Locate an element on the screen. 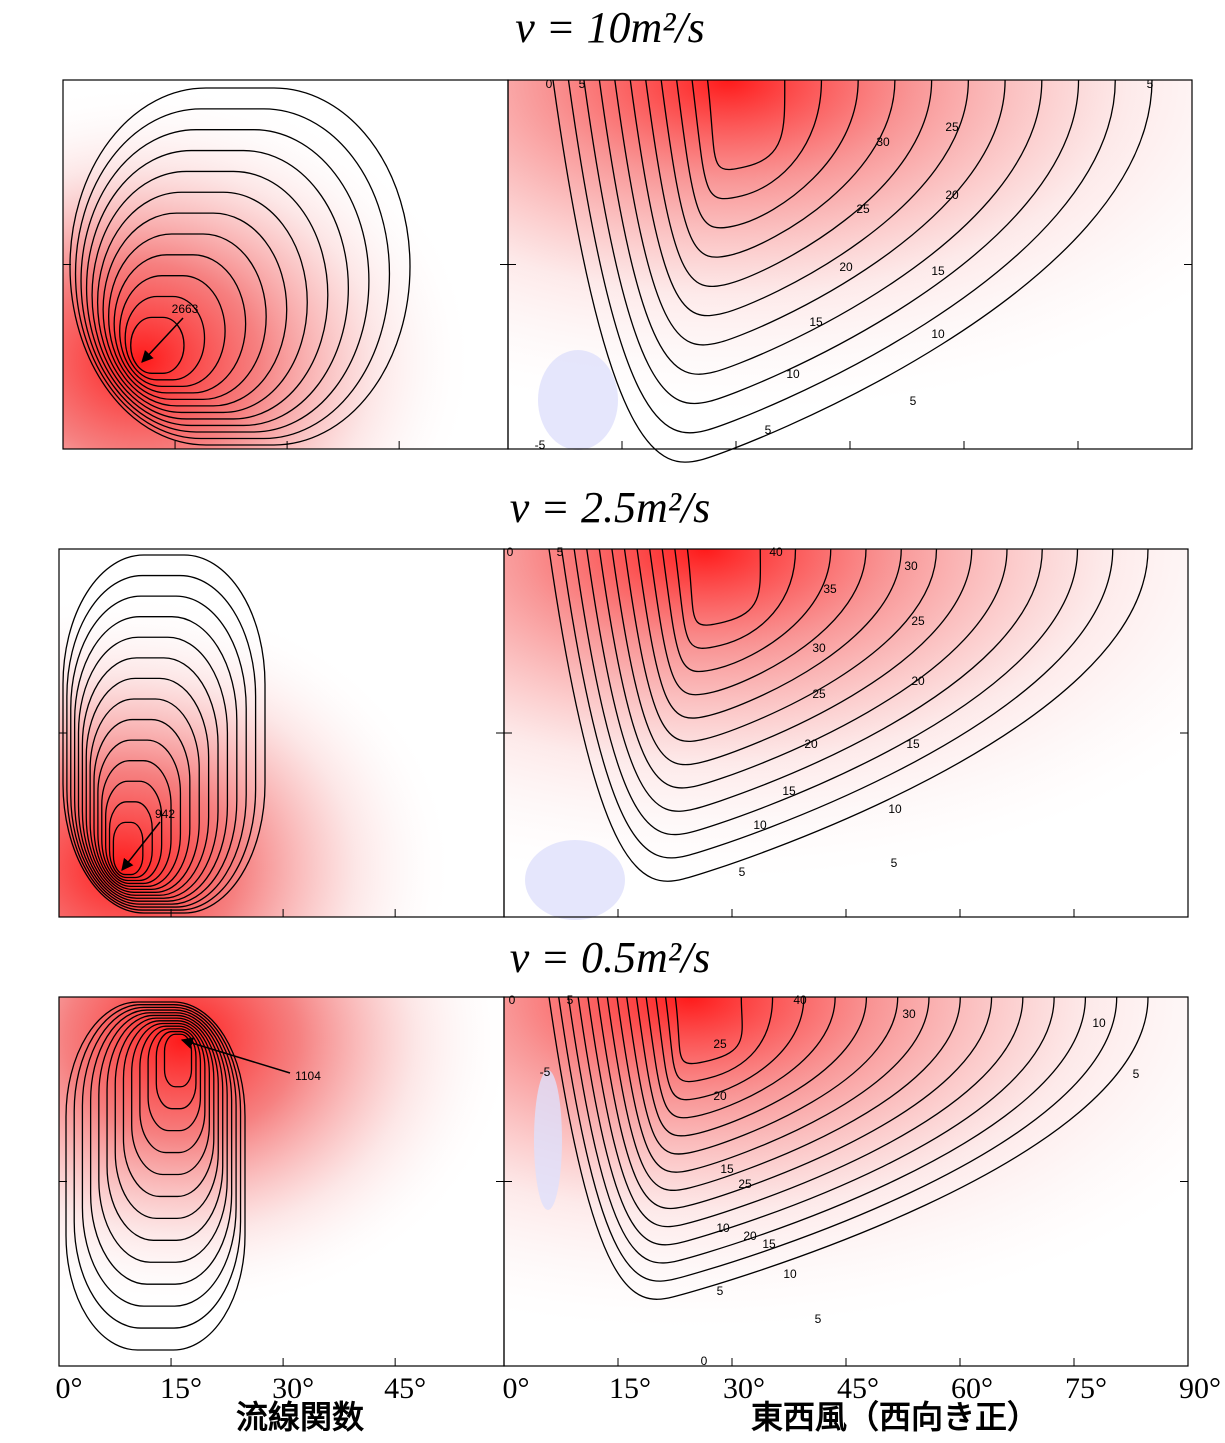 This screenshot has width=1225, height=1443. x-tick-label: 45° is located at coordinates (858, 1388).